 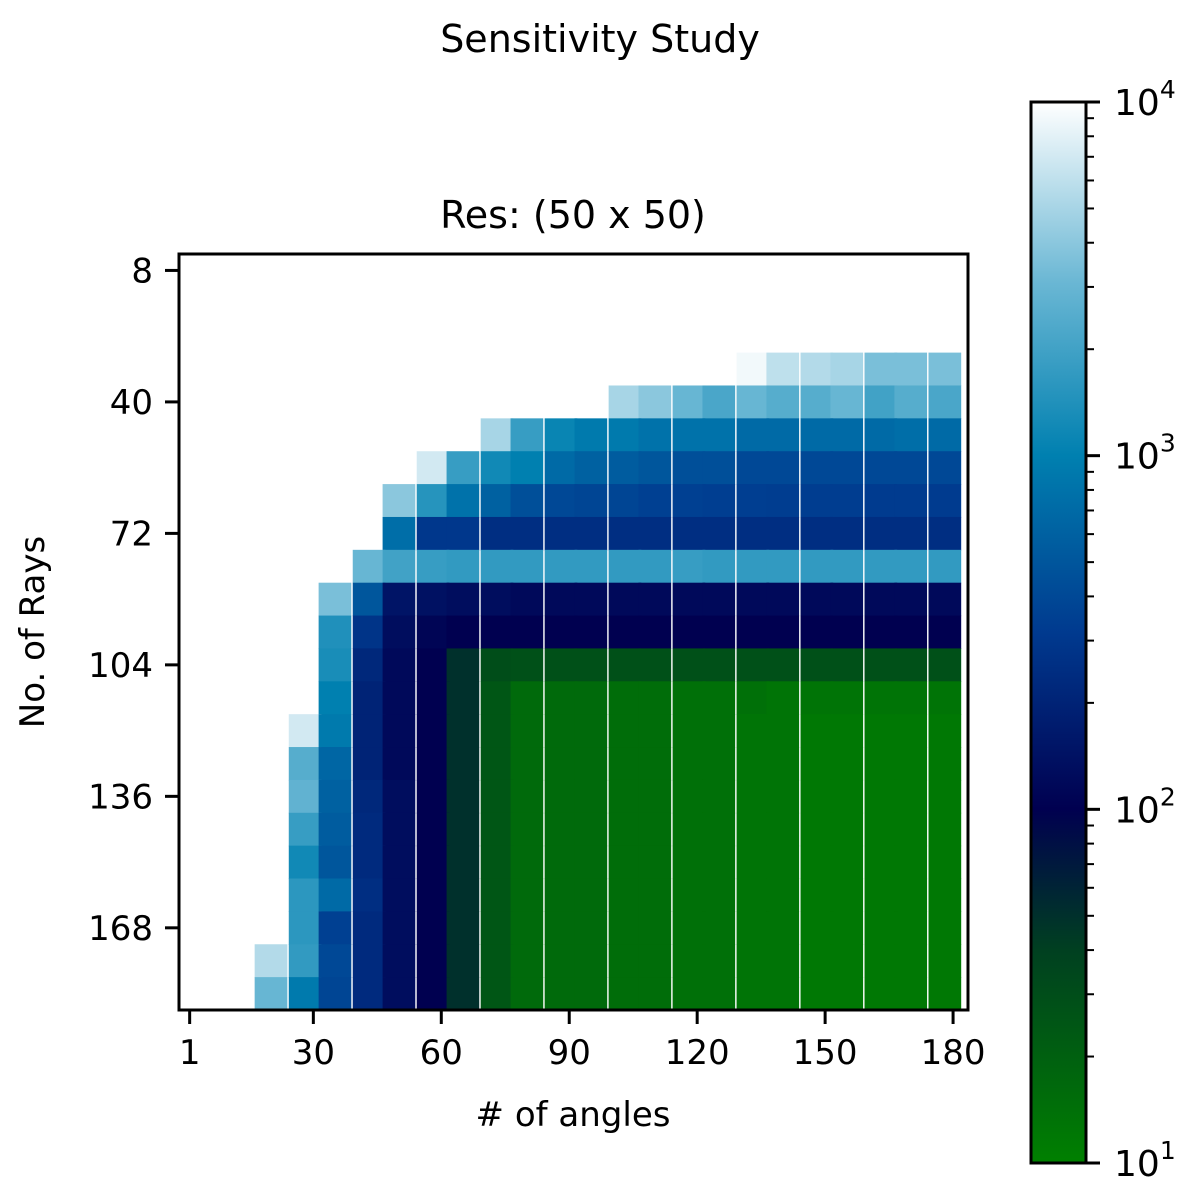 I want to click on y-tick-label: 104, so click(x=120, y=666).